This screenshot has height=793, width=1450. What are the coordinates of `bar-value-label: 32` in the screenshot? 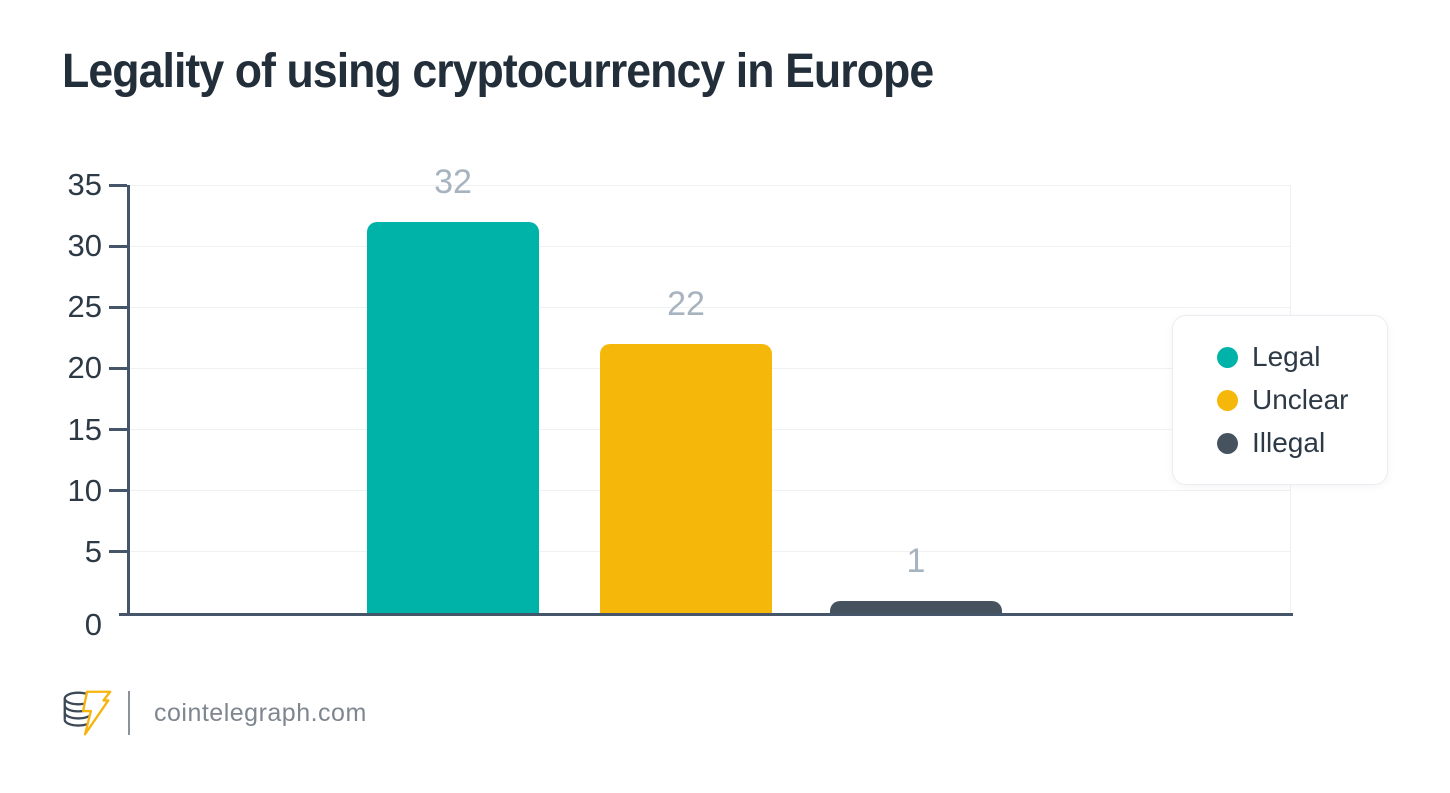 It's located at (453, 181).